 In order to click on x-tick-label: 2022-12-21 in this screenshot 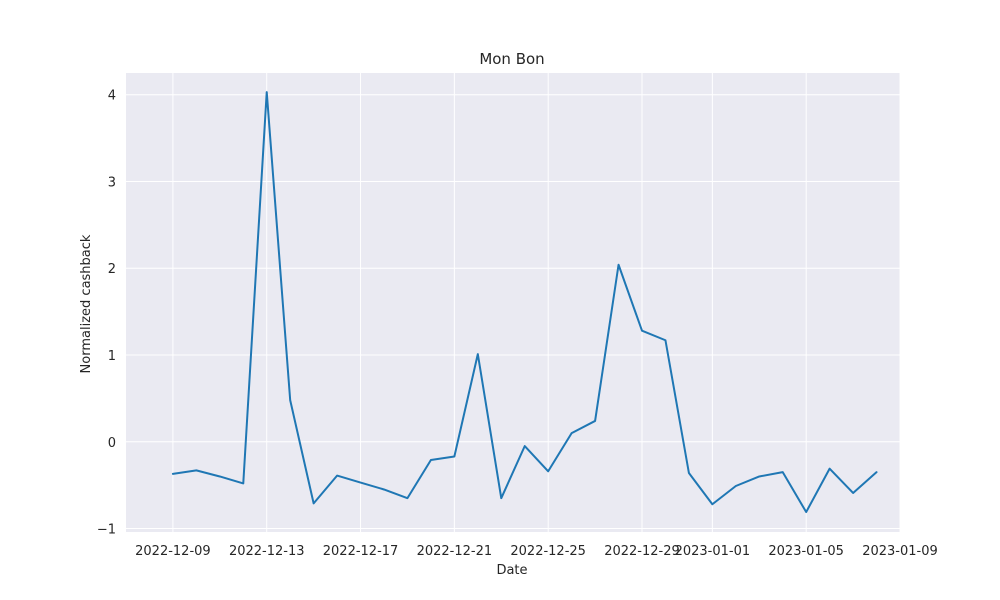, I will do `click(455, 551)`.